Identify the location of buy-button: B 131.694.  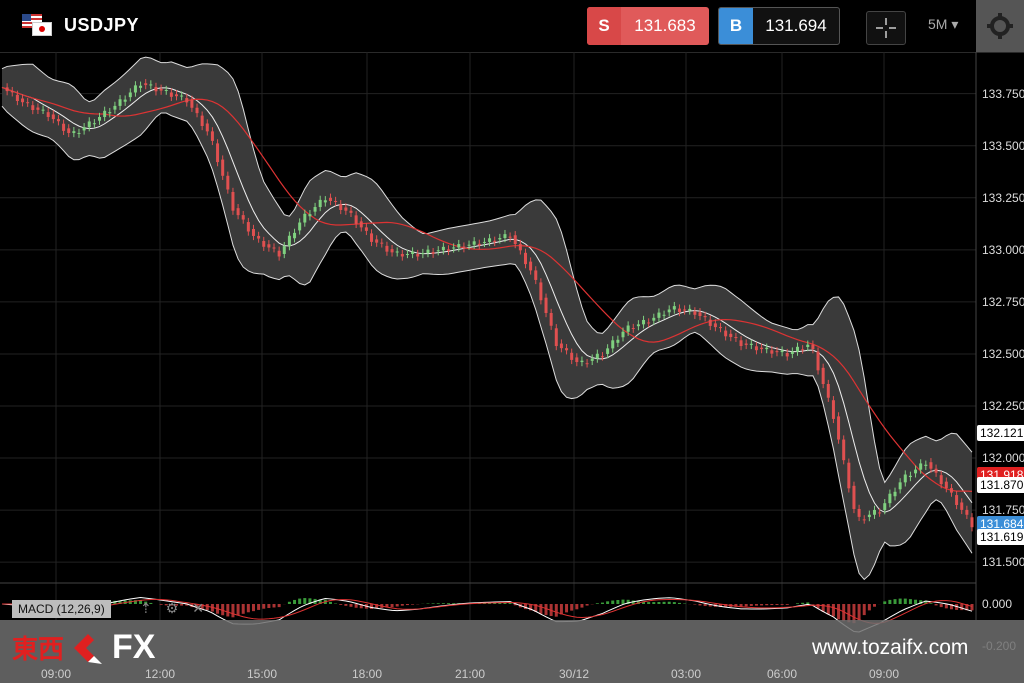
(779, 26).